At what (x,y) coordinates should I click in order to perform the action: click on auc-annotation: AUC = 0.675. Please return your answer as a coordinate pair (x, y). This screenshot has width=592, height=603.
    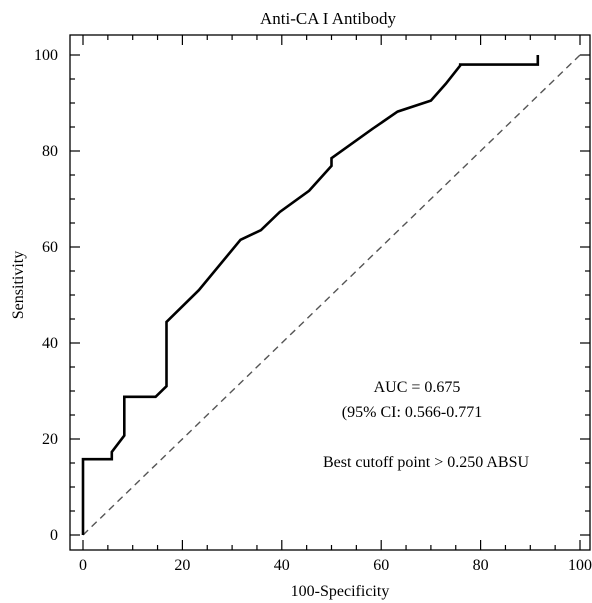
    Looking at the image, I should click on (417, 387).